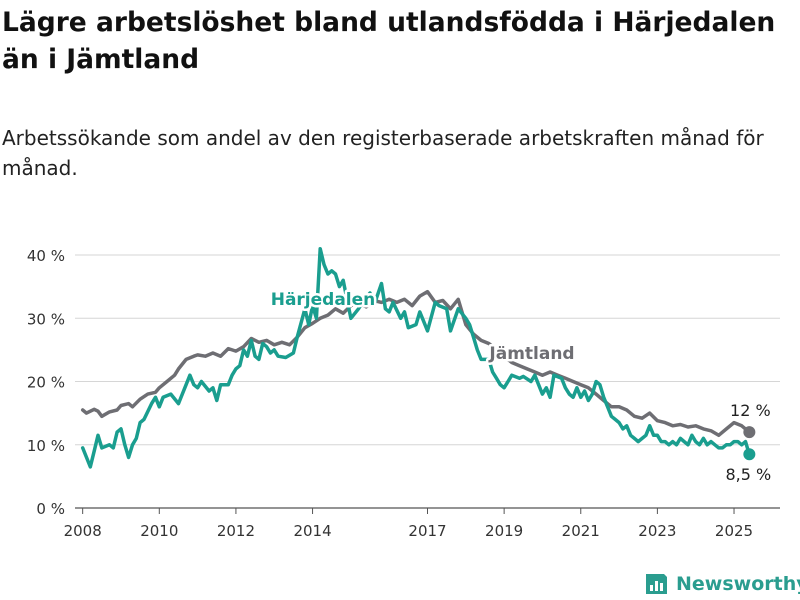  I want to click on y-tick-label: 20 %, so click(46, 383).